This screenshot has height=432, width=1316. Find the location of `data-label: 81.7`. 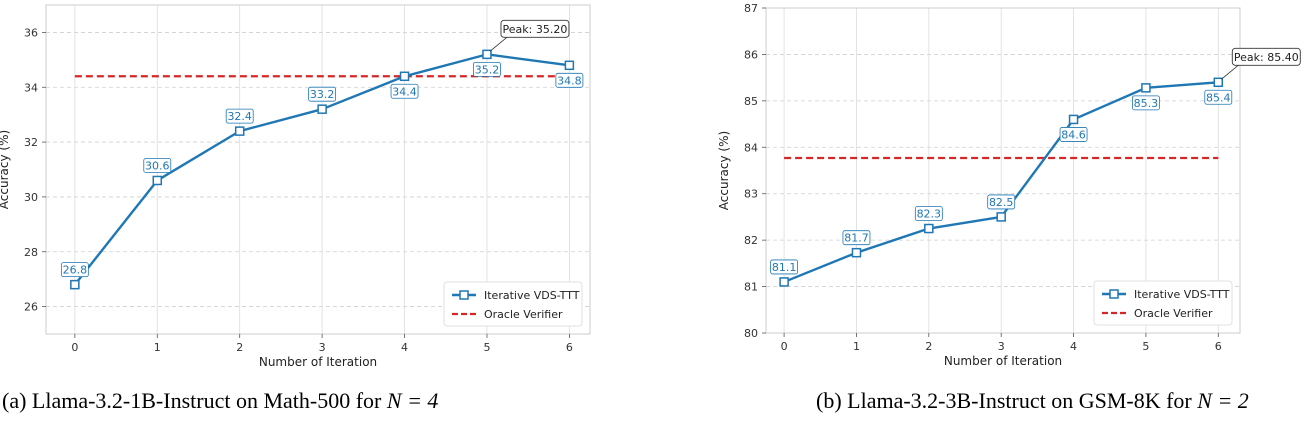

data-label: 81.7 is located at coordinates (856, 238).